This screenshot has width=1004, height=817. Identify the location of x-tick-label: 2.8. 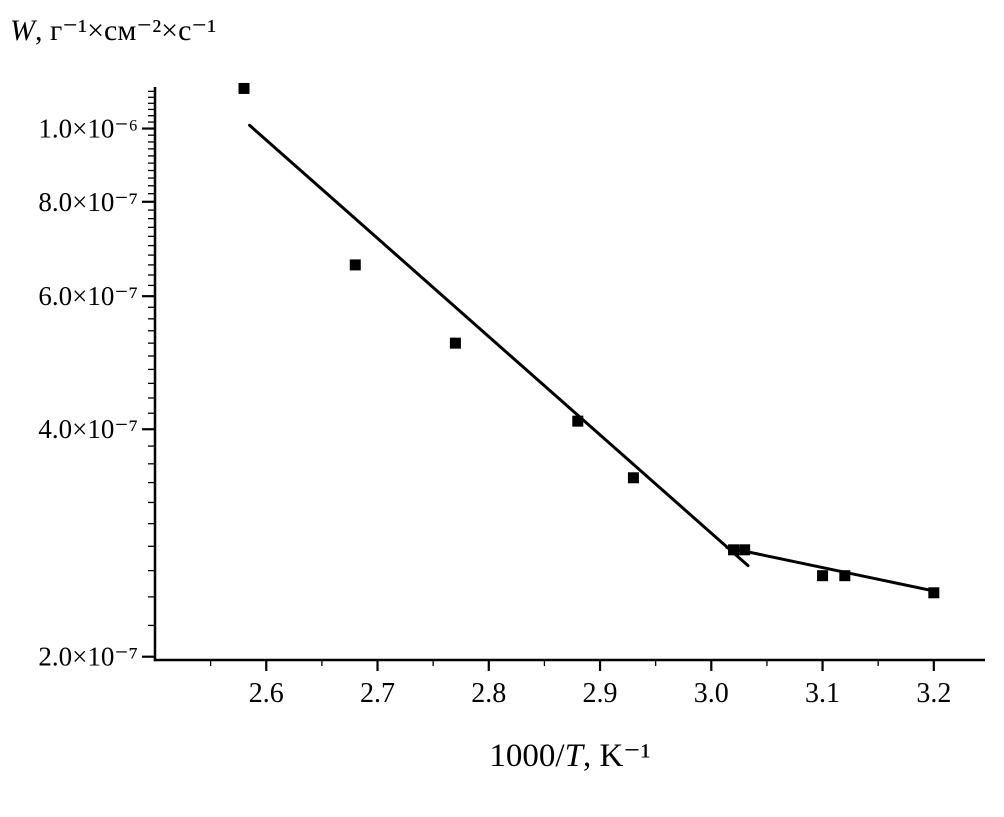
(488, 693).